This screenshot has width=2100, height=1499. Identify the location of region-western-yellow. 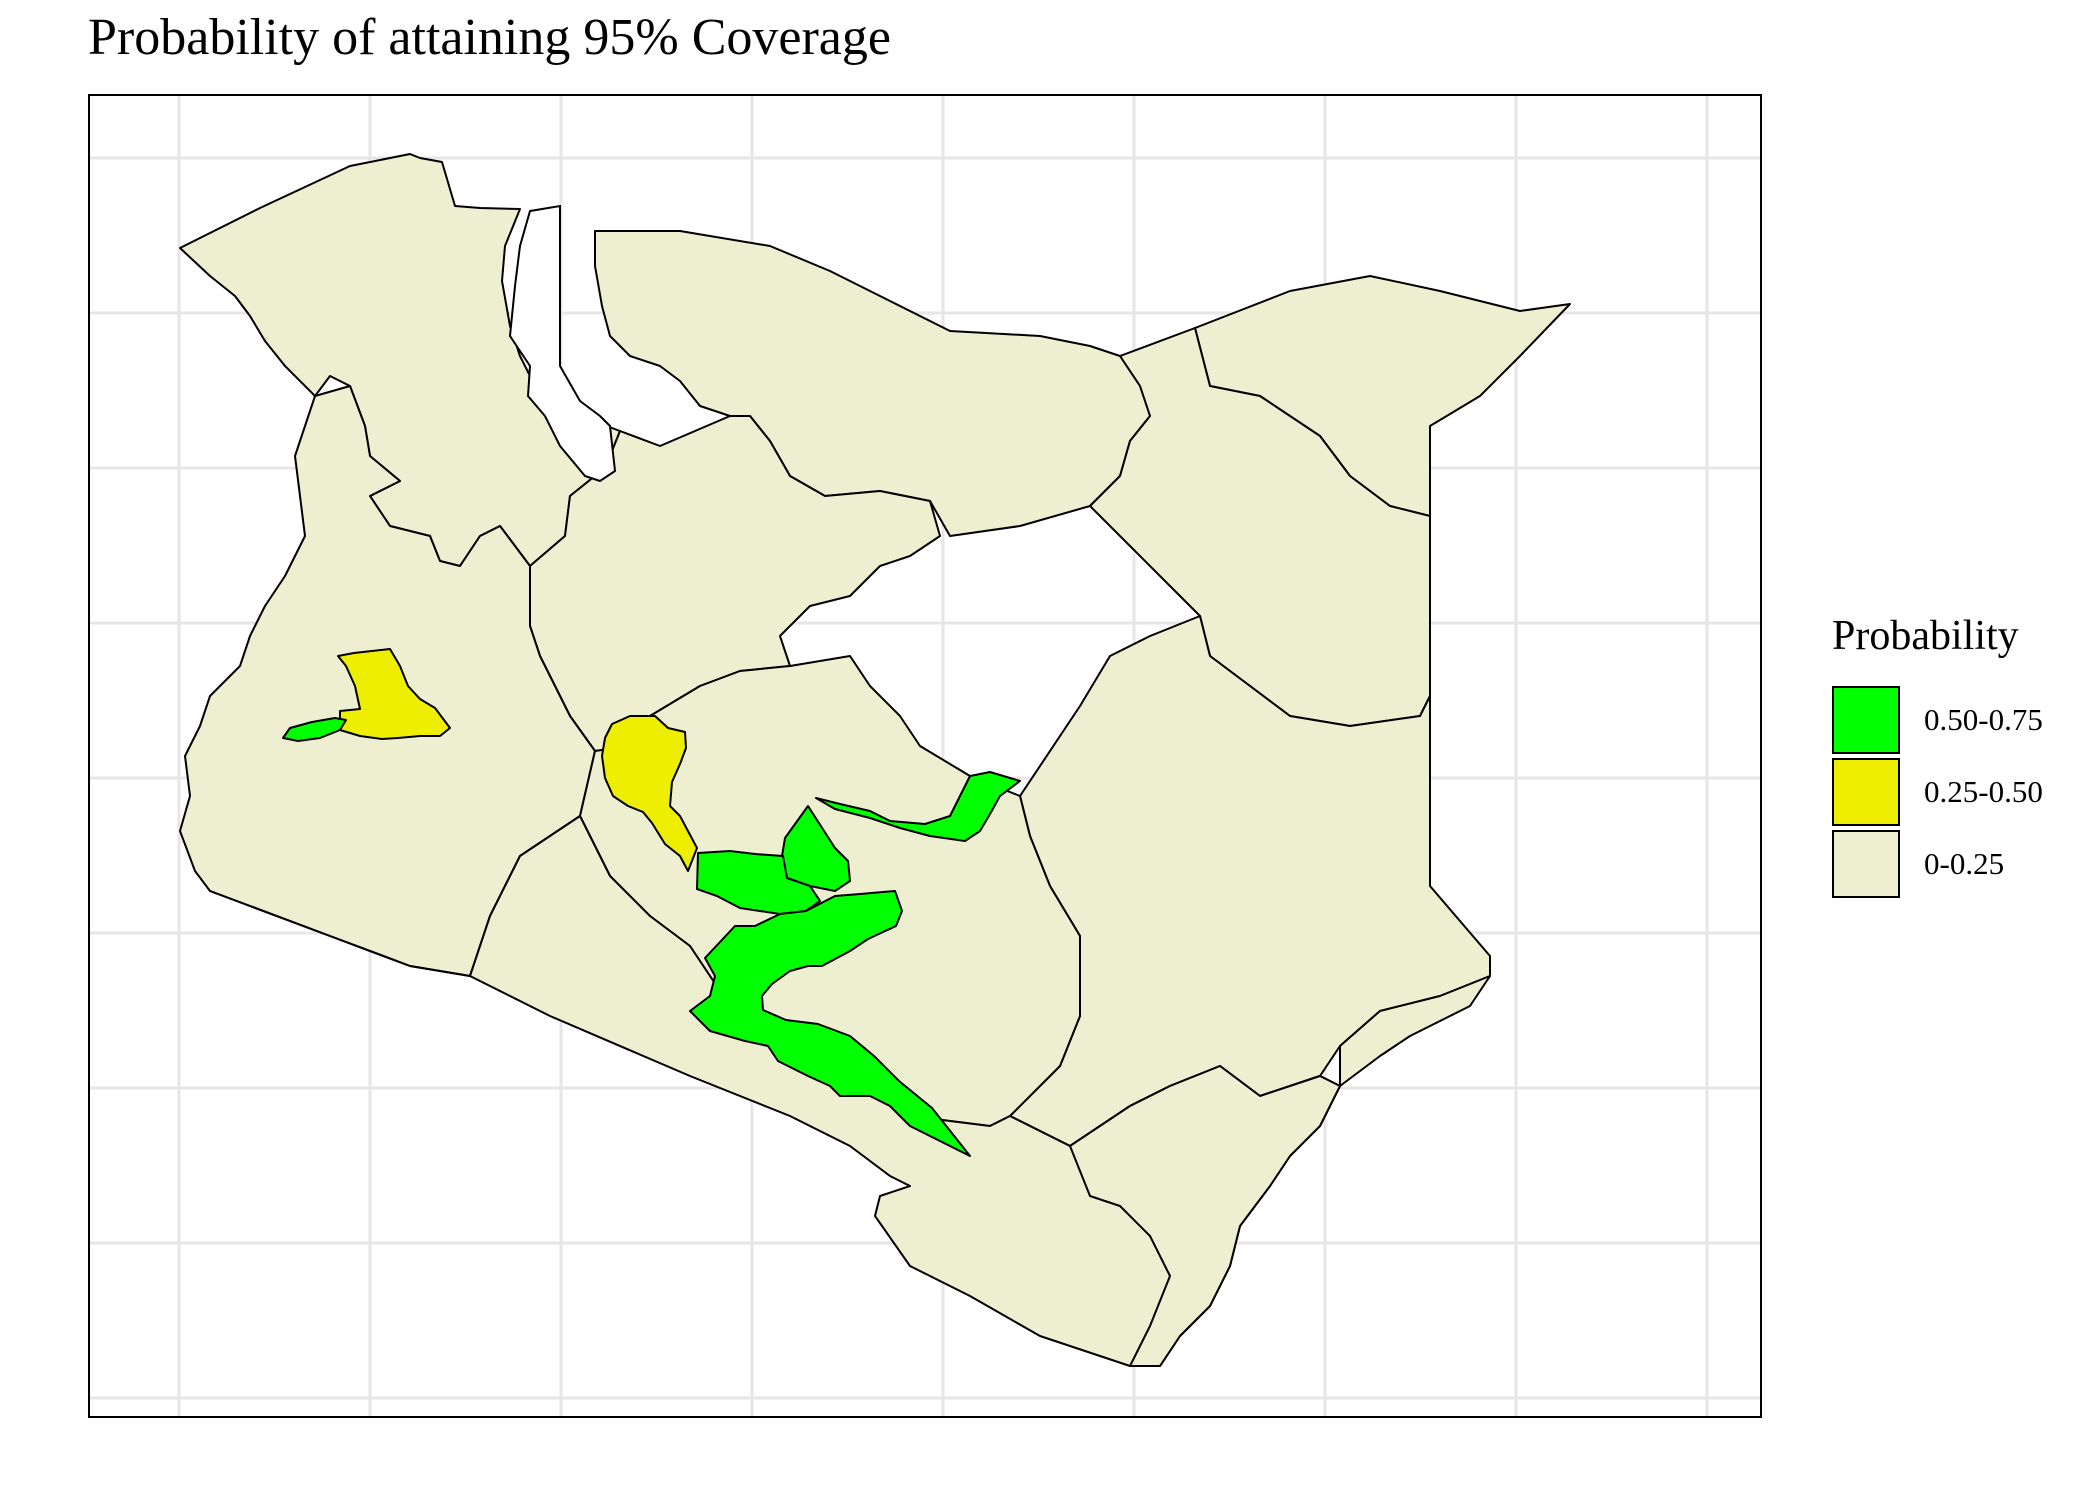
(394, 694).